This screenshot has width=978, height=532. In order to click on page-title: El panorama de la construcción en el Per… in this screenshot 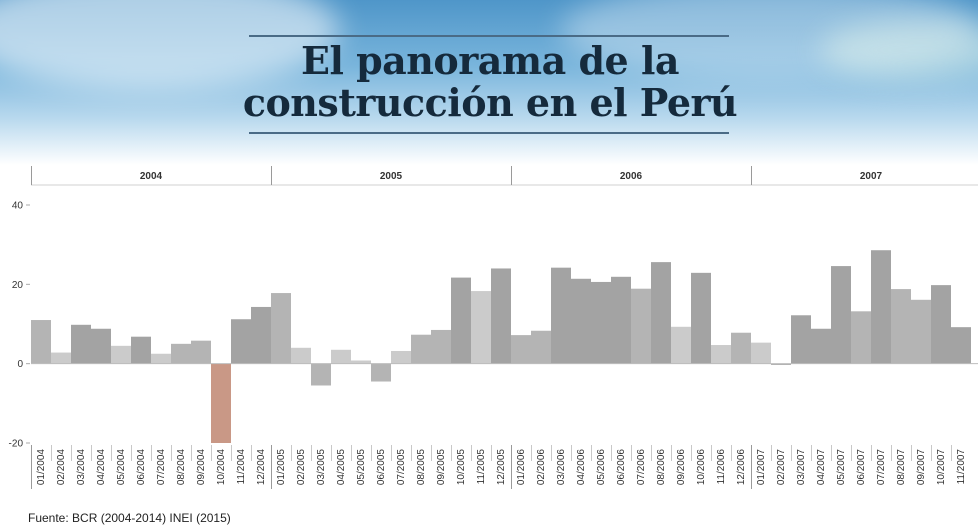, I will do `click(490, 82)`.